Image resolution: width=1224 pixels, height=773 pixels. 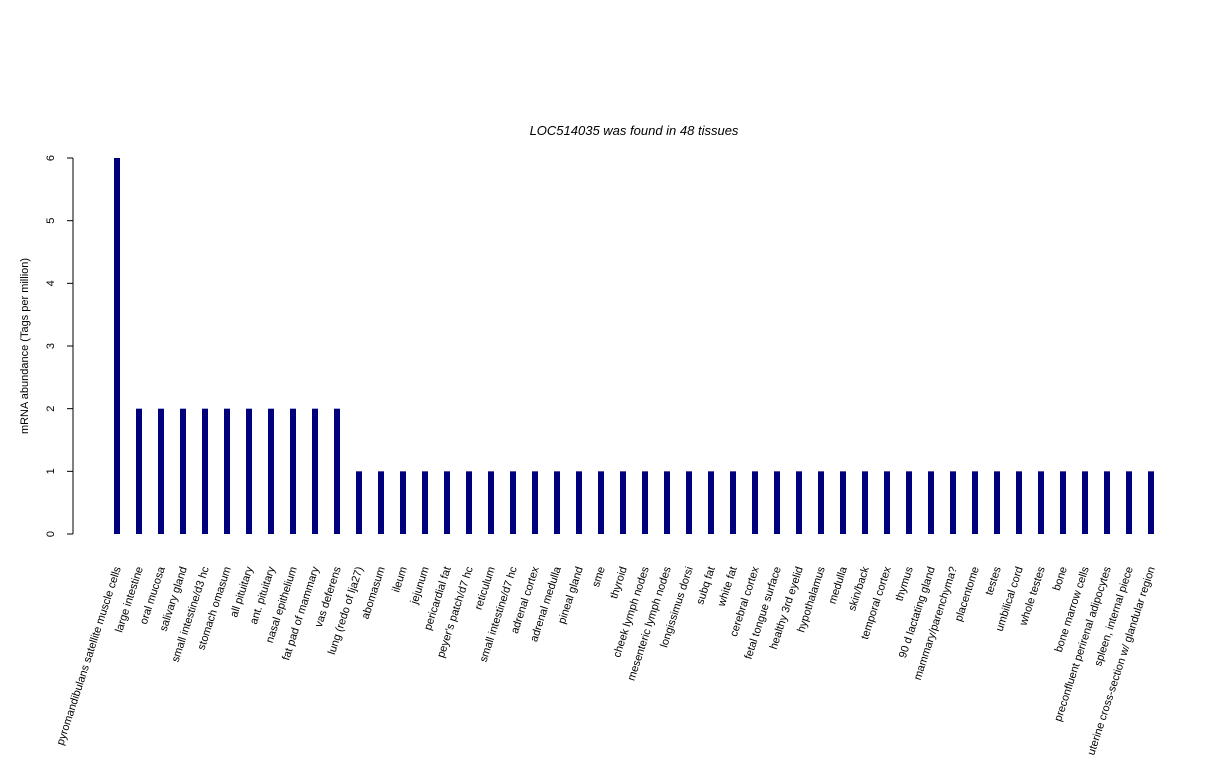 I want to click on x-tick-label: thymus, so click(x=904, y=584).